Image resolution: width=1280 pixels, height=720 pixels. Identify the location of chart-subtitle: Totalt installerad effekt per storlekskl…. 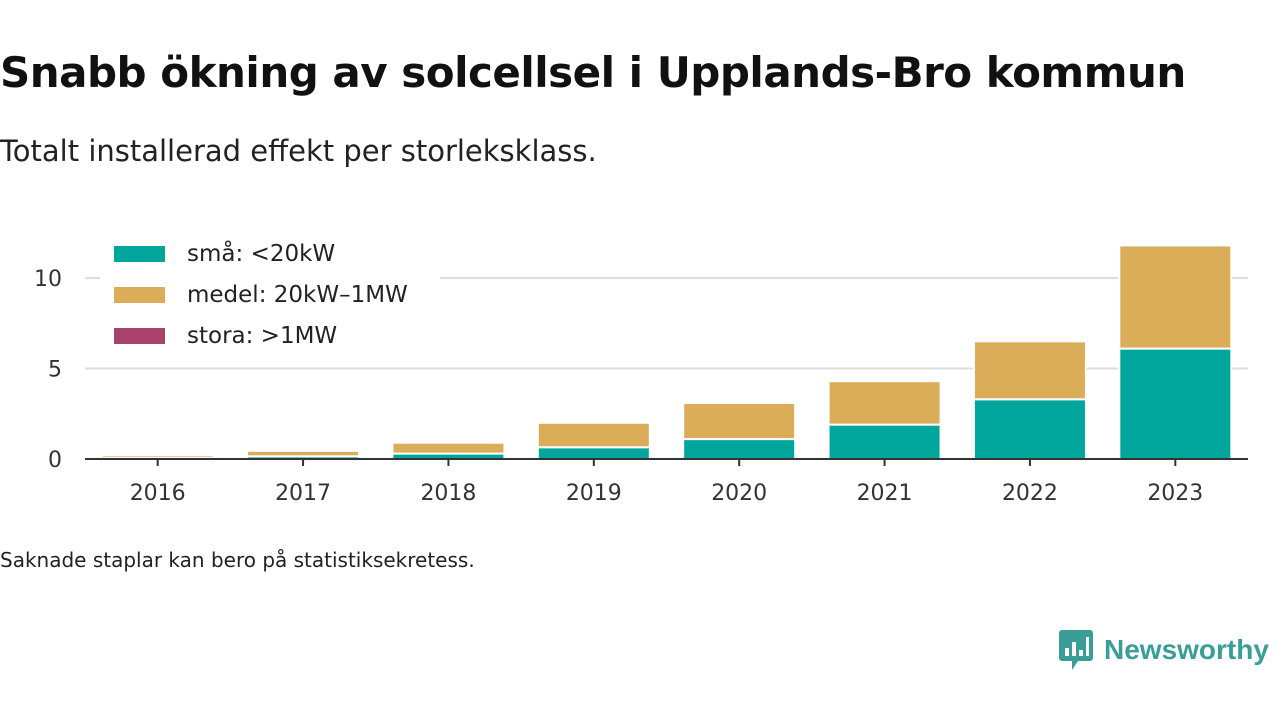
(298, 151).